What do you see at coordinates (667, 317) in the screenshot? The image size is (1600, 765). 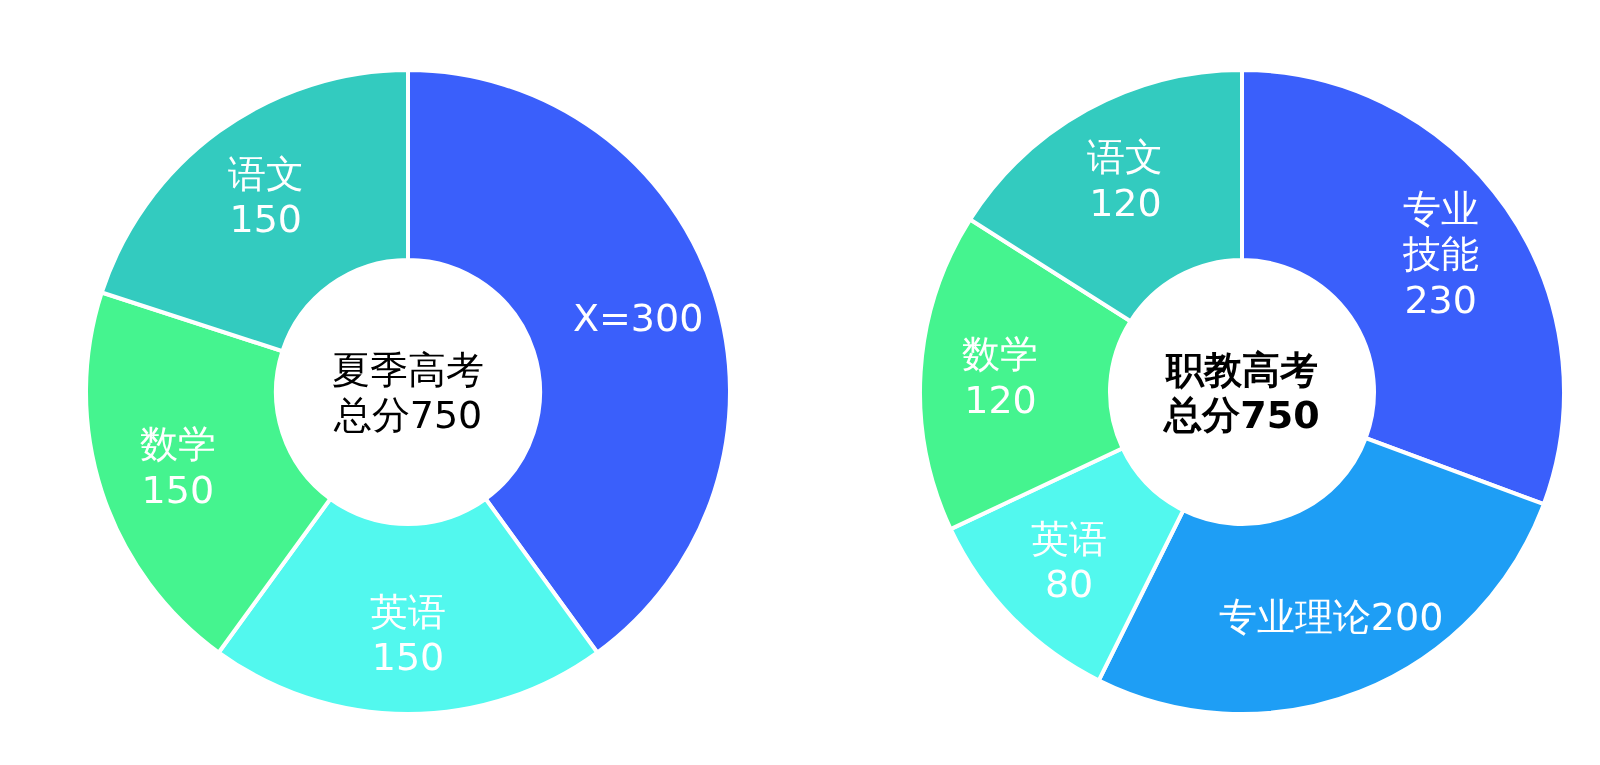 I see `data-label: 300` at bounding box center [667, 317].